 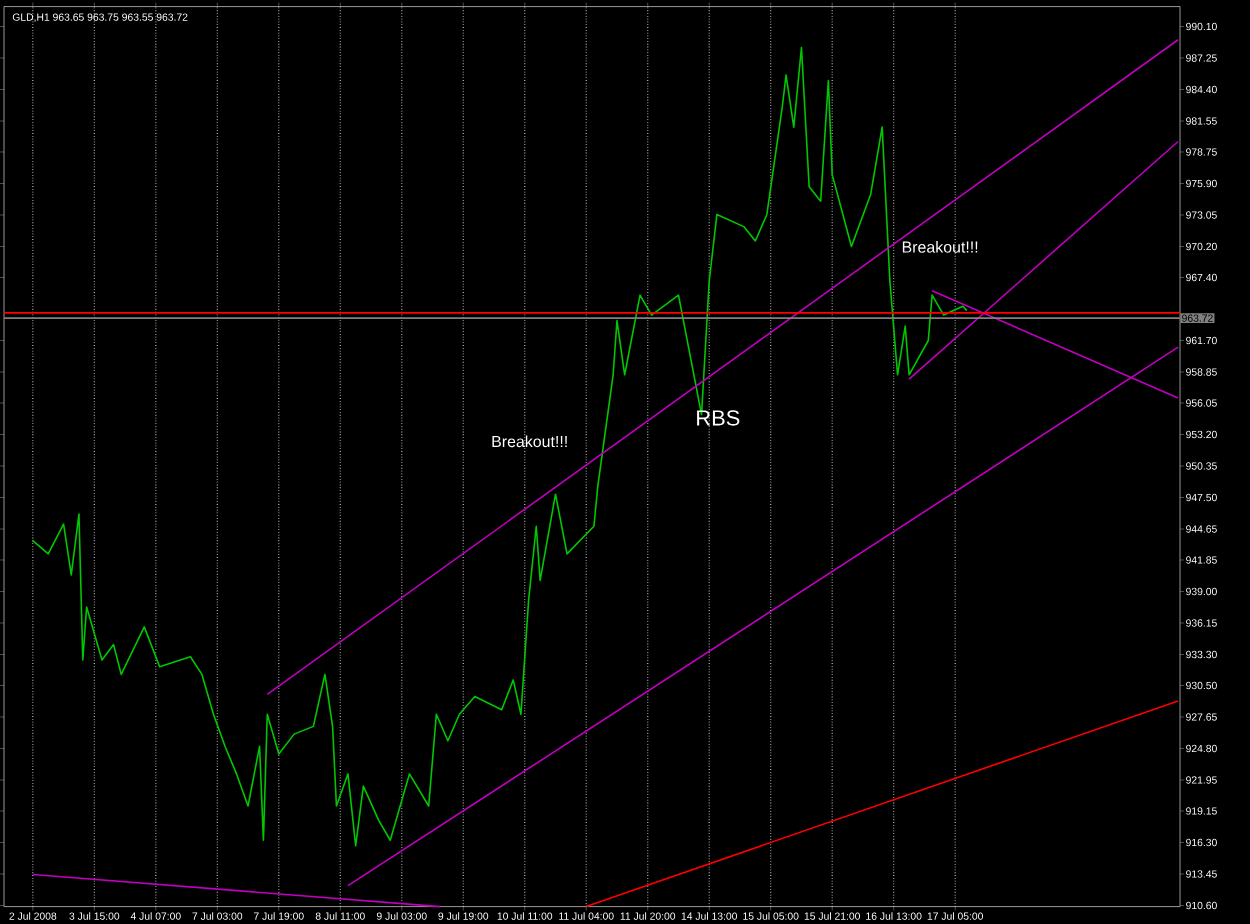 What do you see at coordinates (718, 418) in the screenshot?
I see `annotation: RBS` at bounding box center [718, 418].